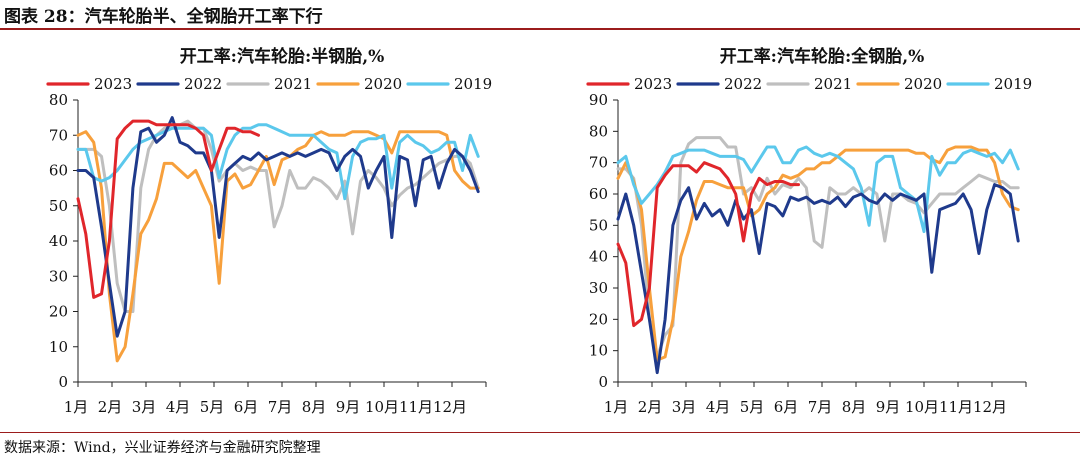 The width and height of the screenshot is (1080, 461). Describe the element at coordinates (598, 100) in the screenshot. I see `y-tick-label: 90` at that location.